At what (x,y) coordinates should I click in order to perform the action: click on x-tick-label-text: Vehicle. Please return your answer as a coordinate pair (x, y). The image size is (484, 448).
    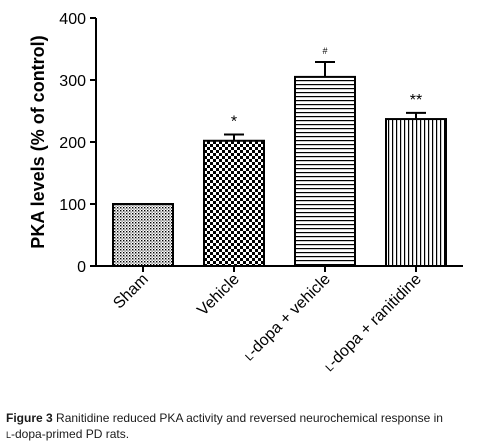
    Looking at the image, I should click on (218, 295).